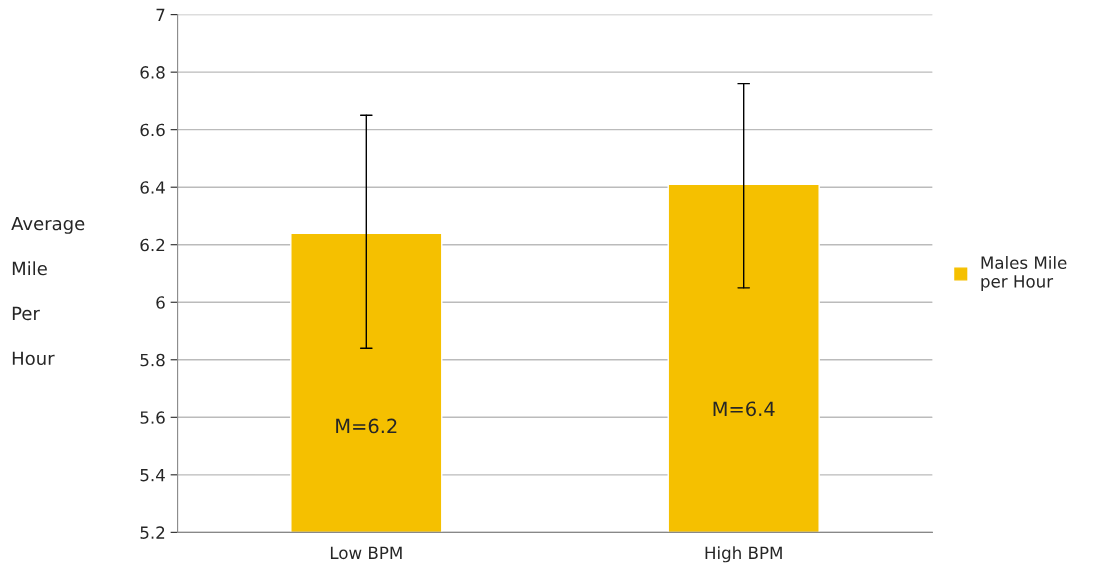  I want to click on y-tick-label: 6.8, so click(152, 72).